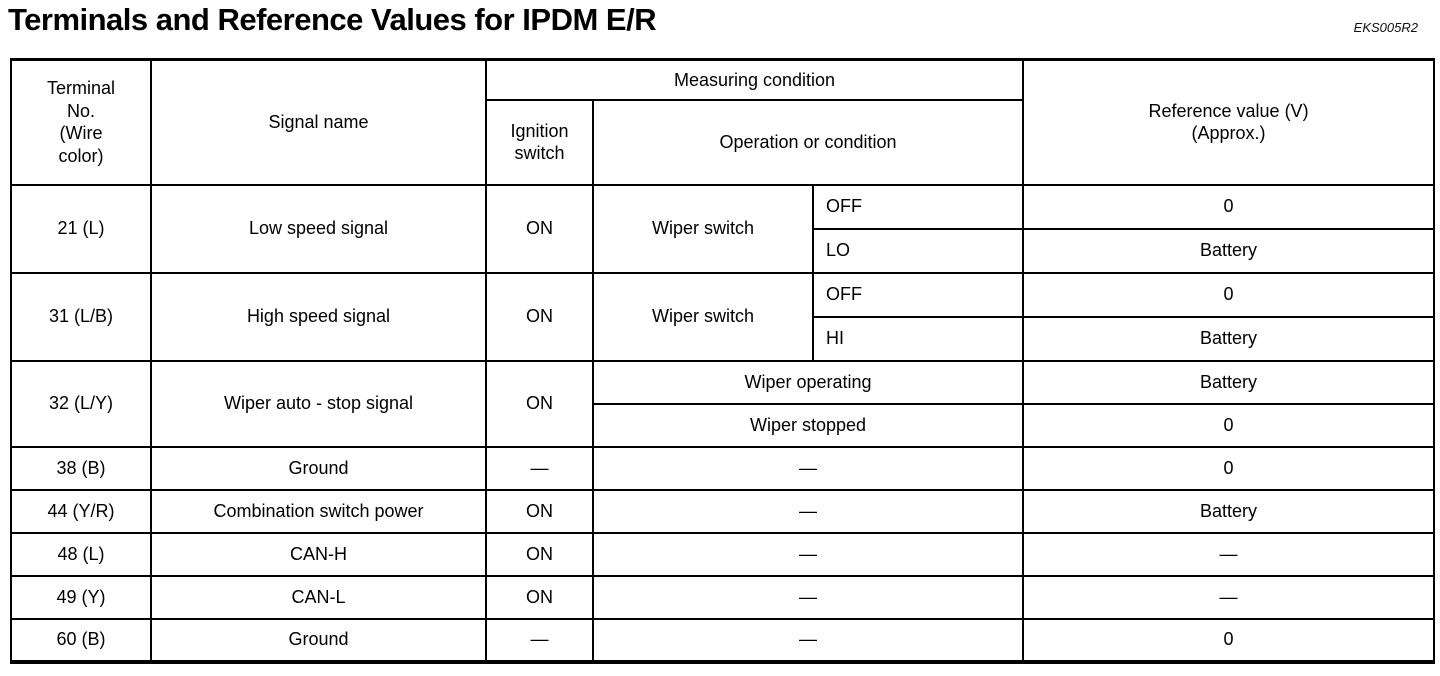  What do you see at coordinates (81, 316) in the screenshot?
I see `terminal-cell: 31 (L/B)` at bounding box center [81, 316].